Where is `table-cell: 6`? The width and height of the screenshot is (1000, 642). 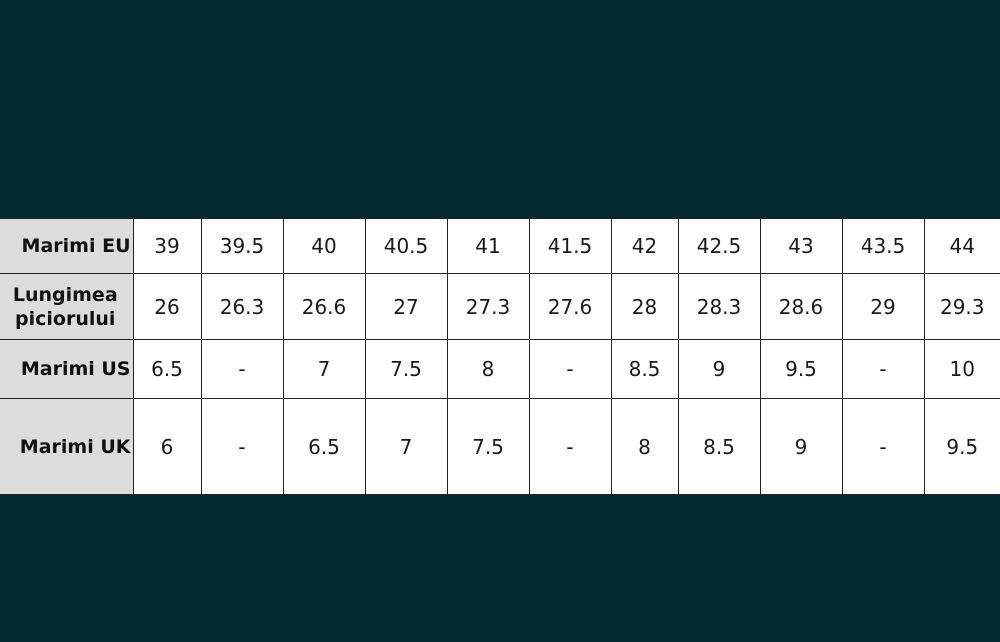
table-cell: 6 is located at coordinates (167, 446).